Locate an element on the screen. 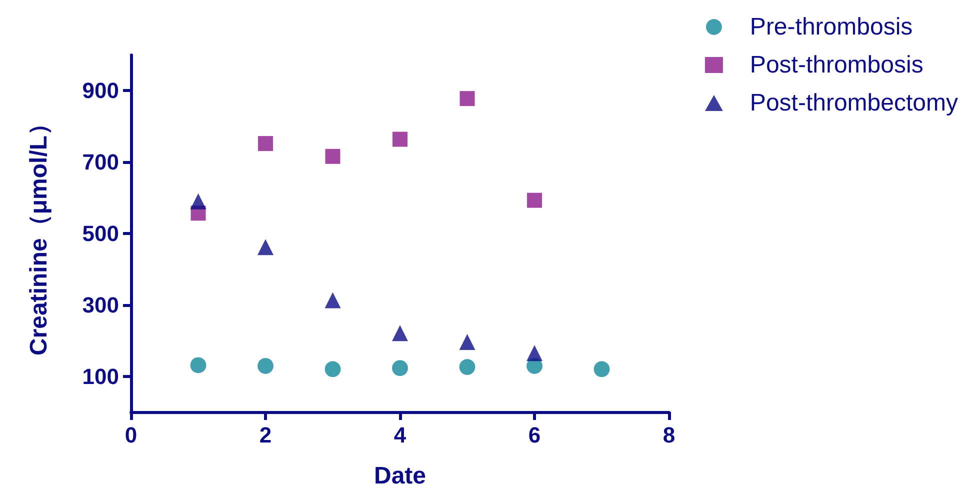 The width and height of the screenshot is (971, 501). x-tick-label: 6 is located at coordinates (534, 435).